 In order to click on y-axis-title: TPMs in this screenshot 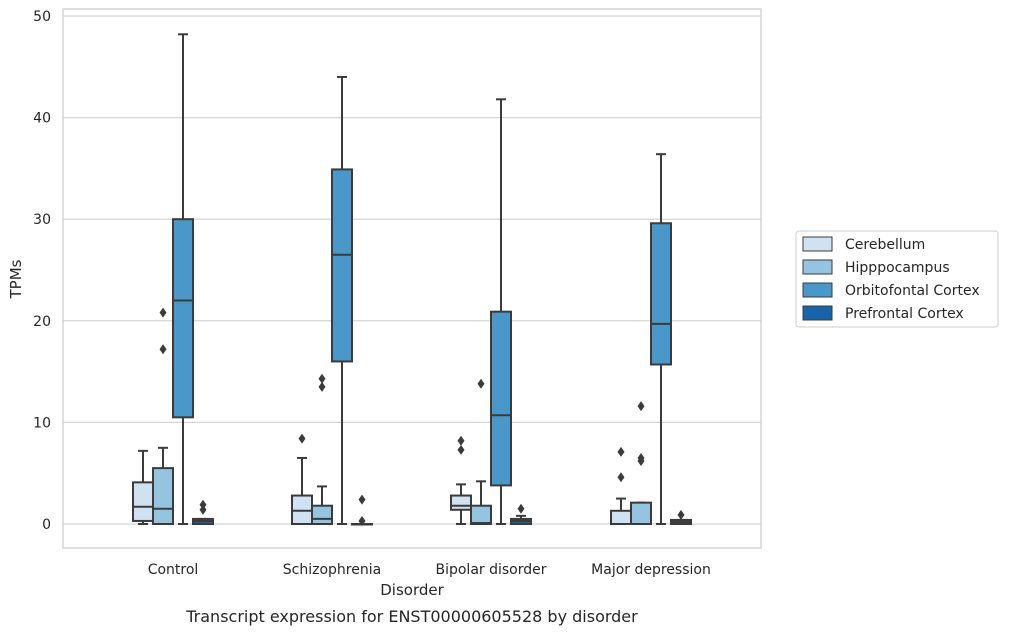, I will do `click(16, 279)`.